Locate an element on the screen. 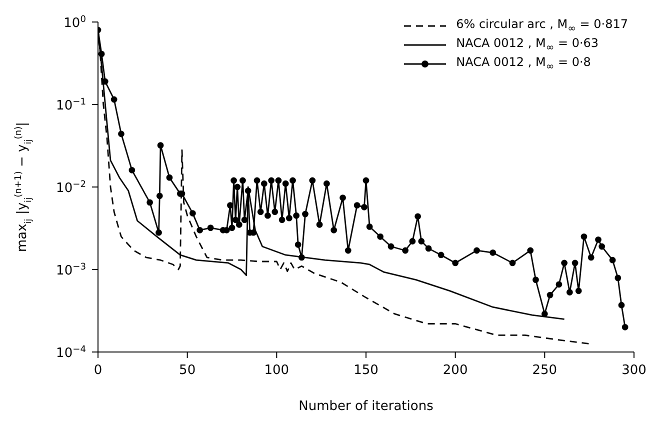 The height and width of the screenshot is (426, 658). x-axis-title: Number of iterations is located at coordinates (366, 406).